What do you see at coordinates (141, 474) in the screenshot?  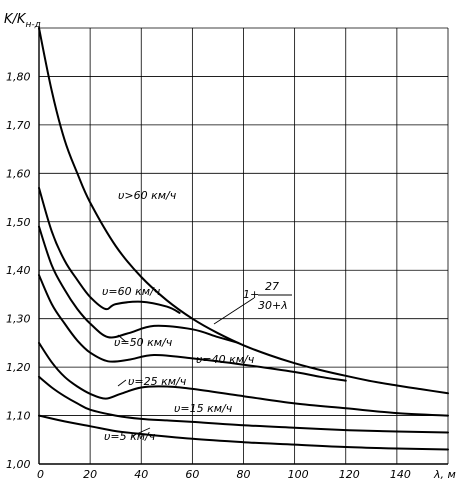 I see `x-tick-label: 40` at bounding box center [141, 474].